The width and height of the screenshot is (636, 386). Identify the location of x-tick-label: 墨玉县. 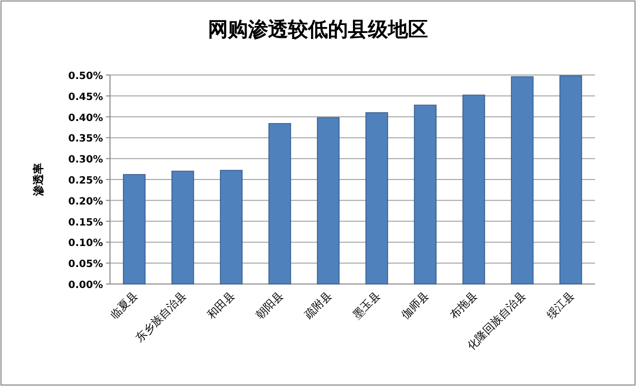
(366, 305).